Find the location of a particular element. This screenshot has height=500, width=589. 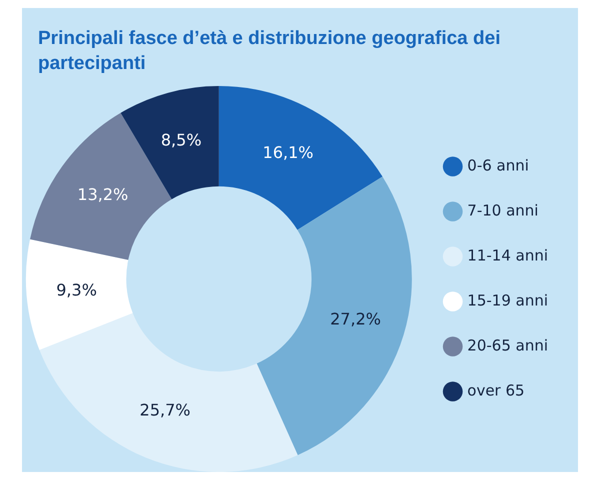

data-label: 9,3% is located at coordinates (76, 290).